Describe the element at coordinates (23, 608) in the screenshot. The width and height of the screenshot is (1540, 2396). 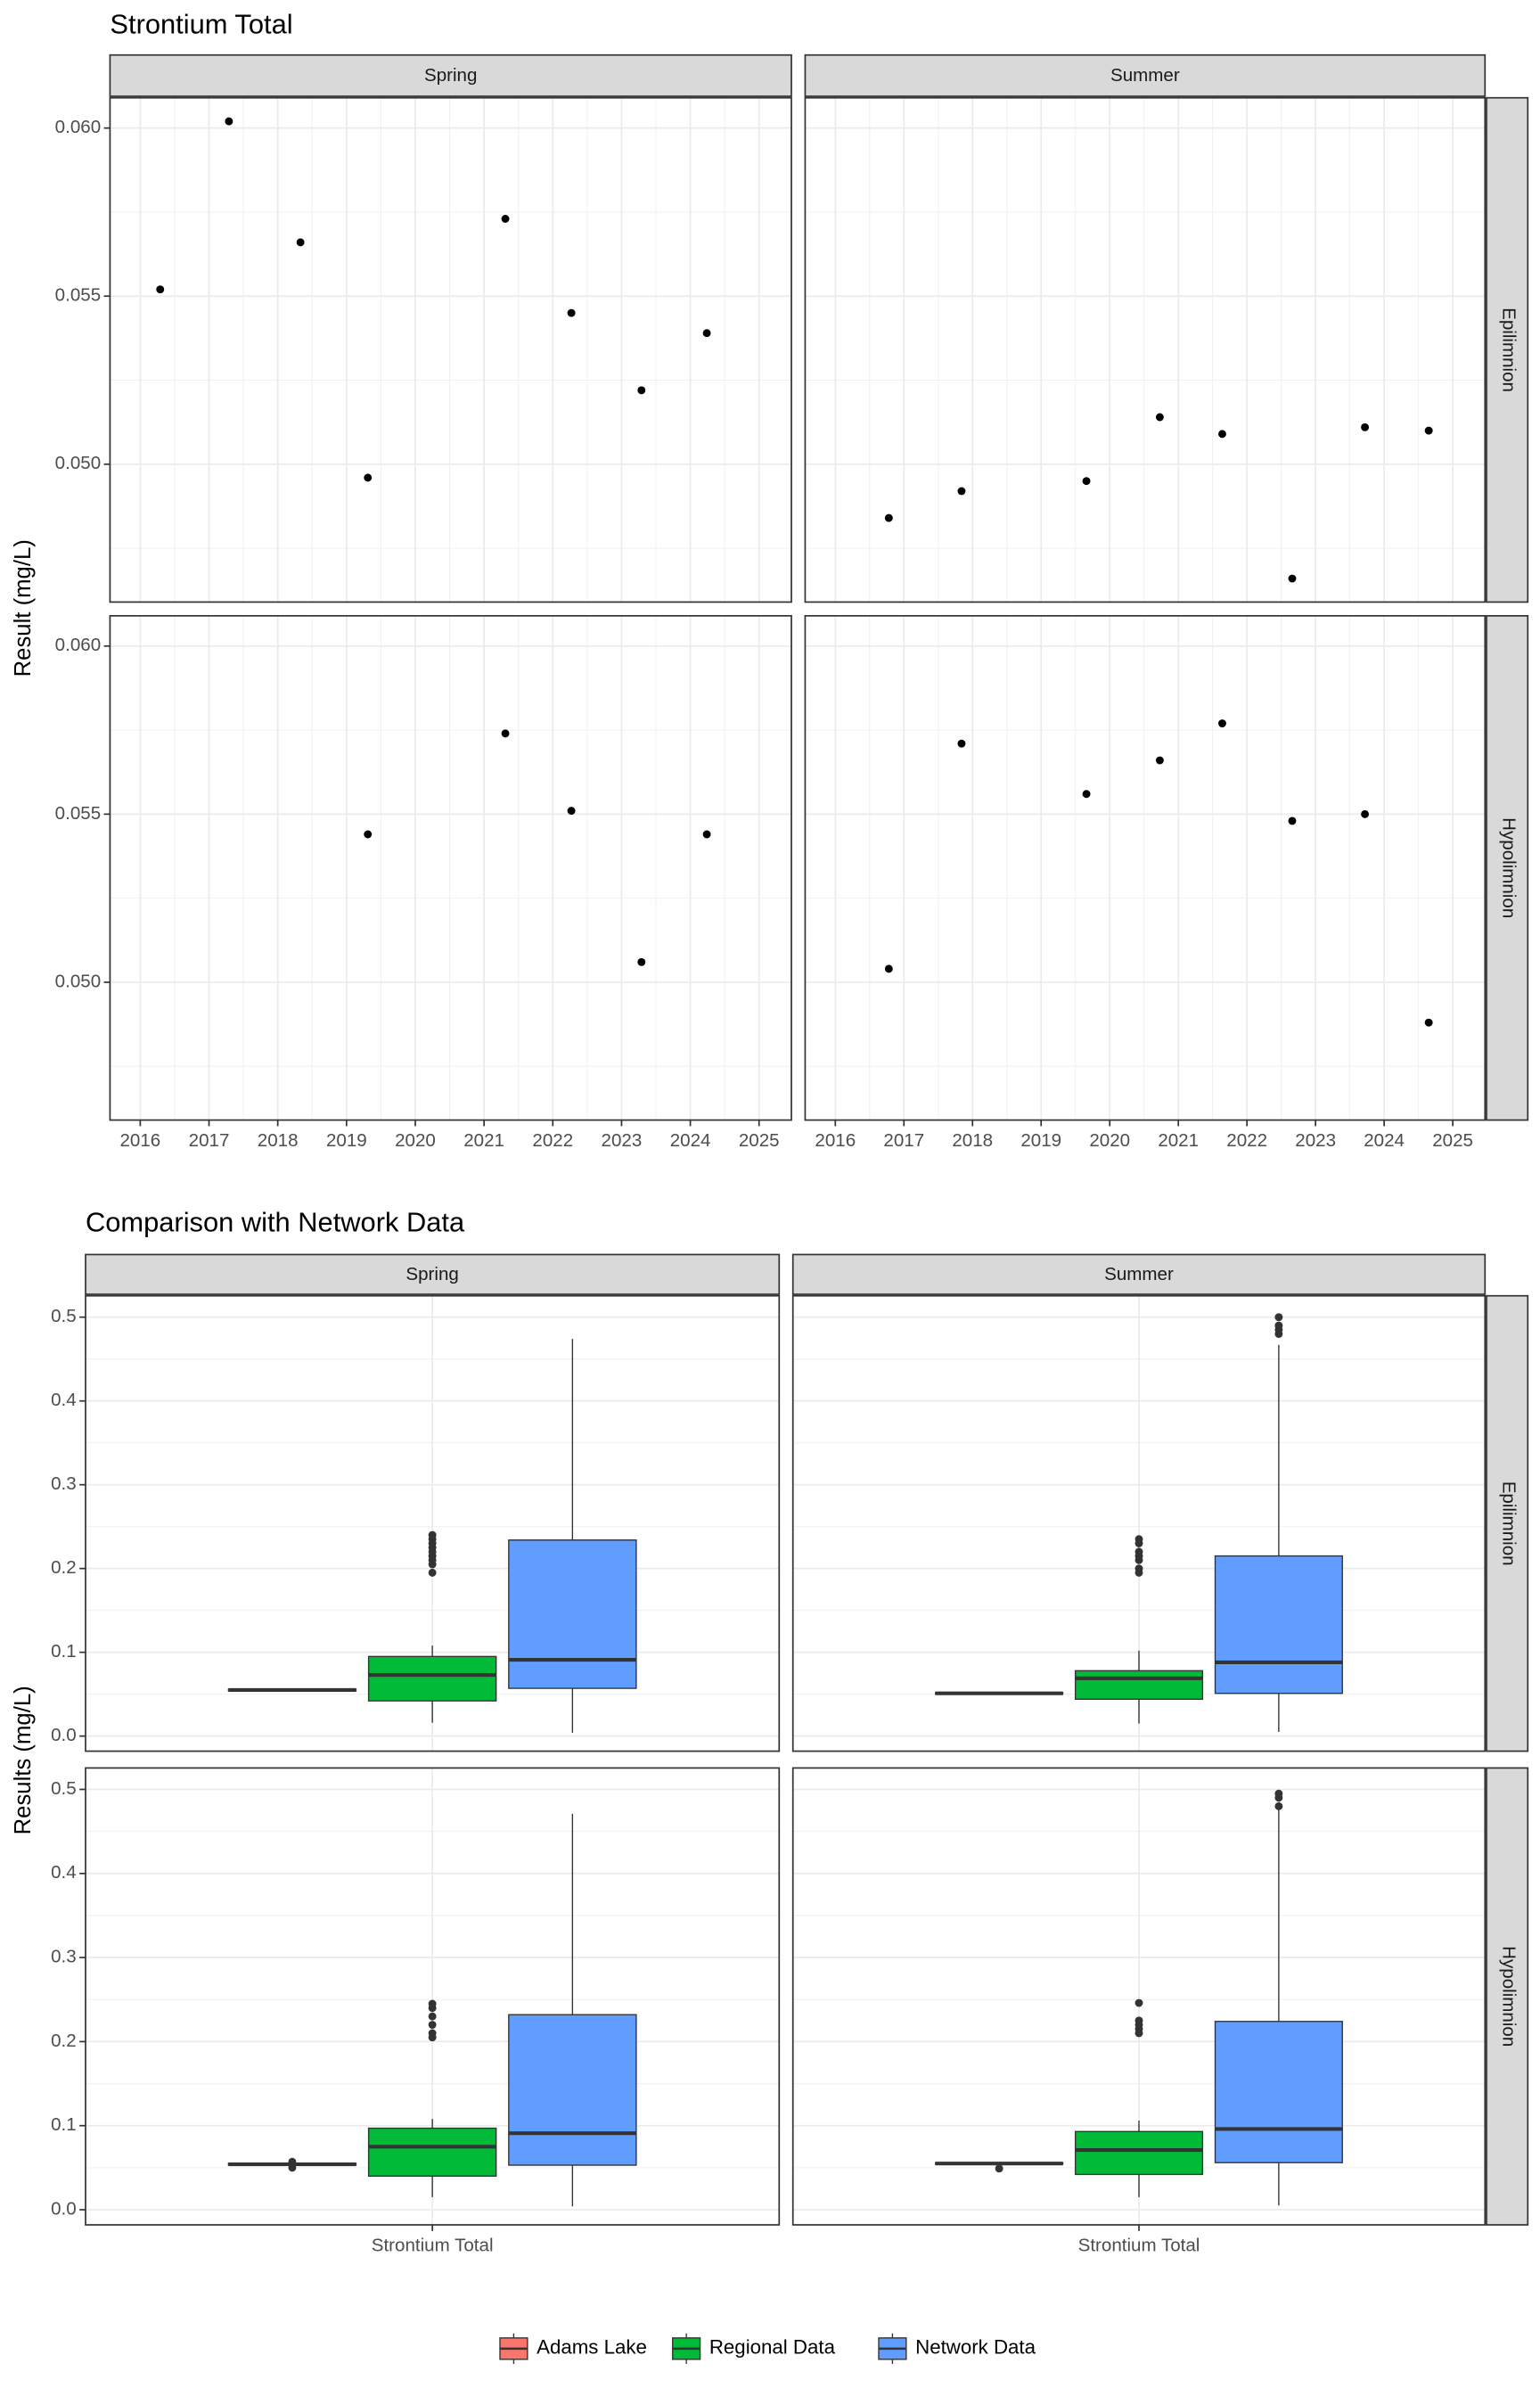
I see `y-axis-title: Result (mg/L)` at that location.